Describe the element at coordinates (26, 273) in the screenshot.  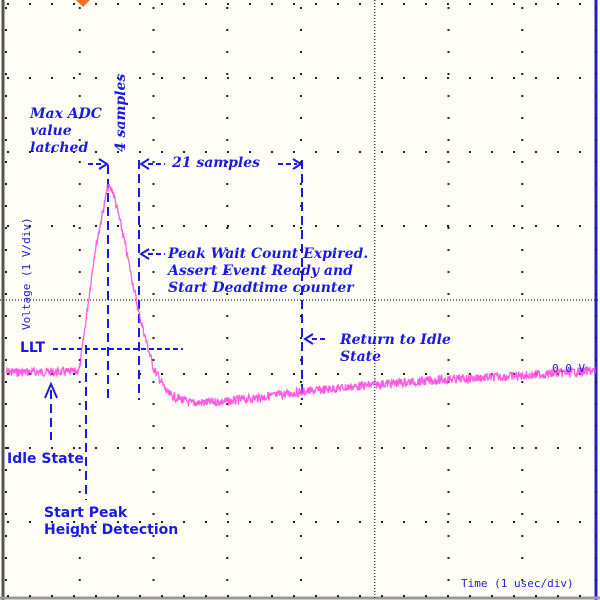
I see `y-axis-label: Voltage (1 V/div)` at that location.